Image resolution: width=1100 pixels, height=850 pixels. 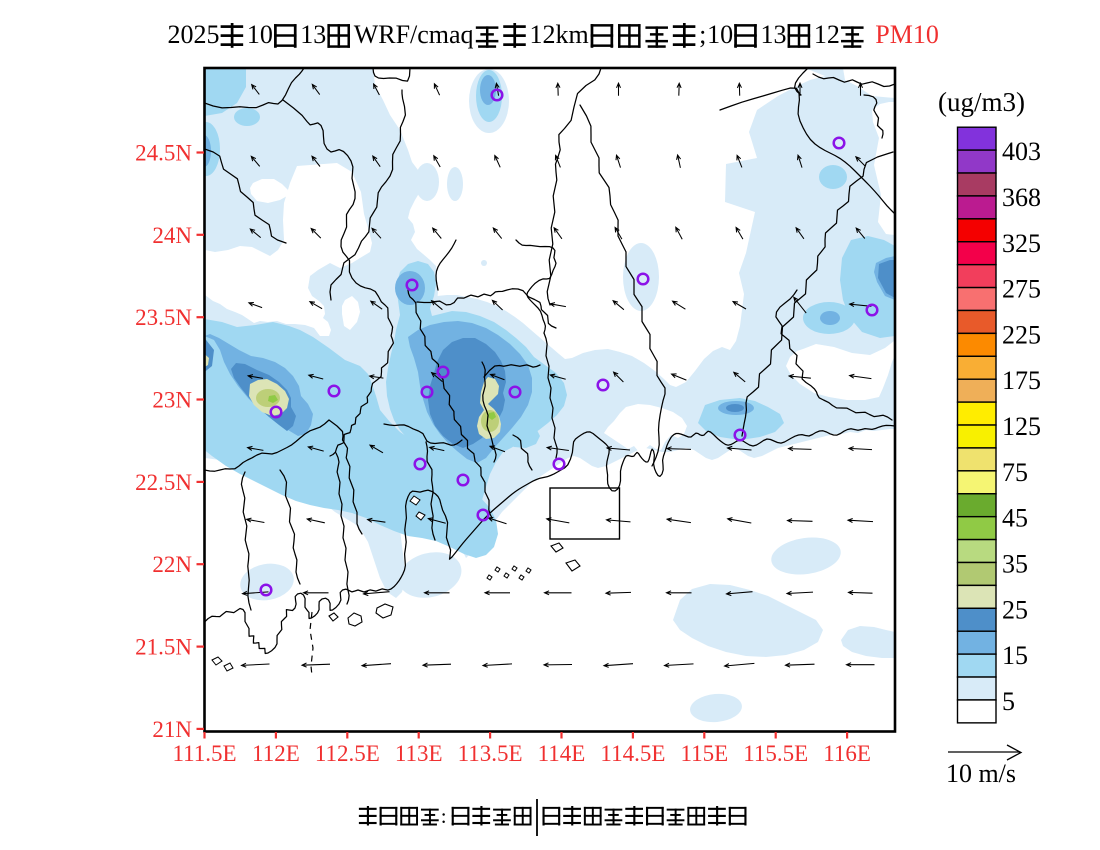 What do you see at coordinates (1021, 426) in the screenshot?
I see `svg-text: 125` at bounding box center [1021, 426].